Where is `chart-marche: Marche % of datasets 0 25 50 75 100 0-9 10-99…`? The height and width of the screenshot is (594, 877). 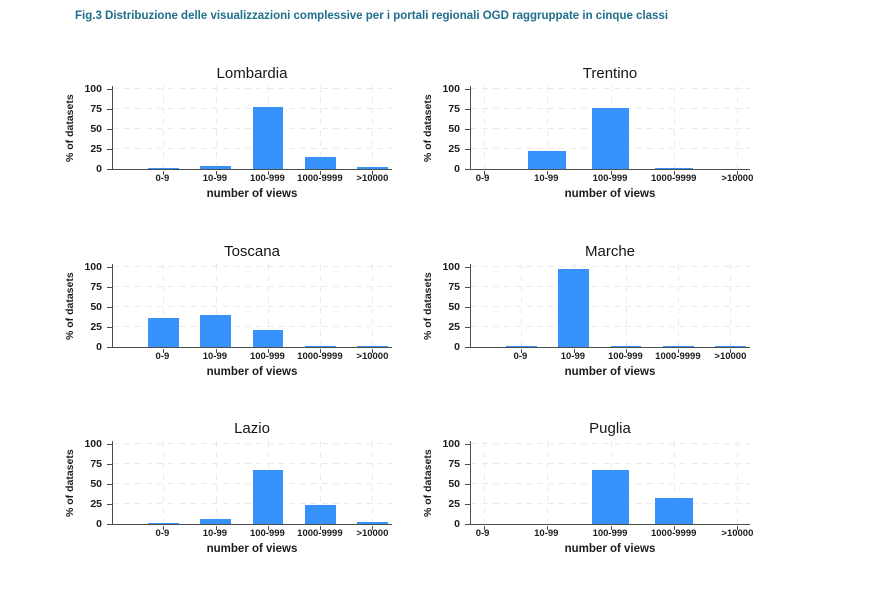
chart-marche: Marche % of datasets 0 25 50 75 100 0-9 10-99… is located at coordinates (588, 310).